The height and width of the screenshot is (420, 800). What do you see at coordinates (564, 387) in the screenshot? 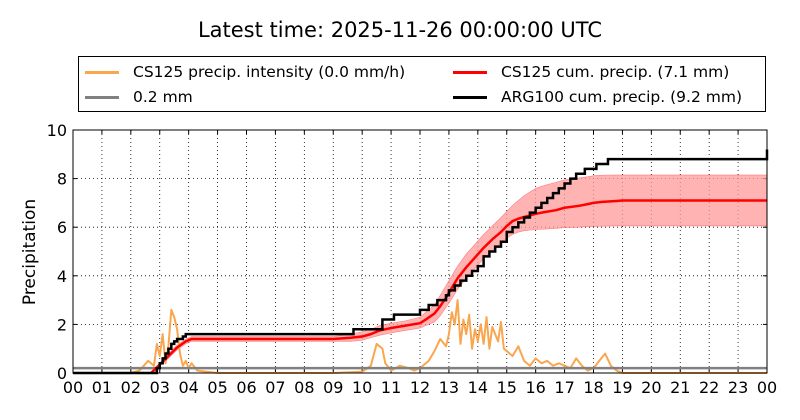
I see `x-tick-label: 17` at bounding box center [564, 387].